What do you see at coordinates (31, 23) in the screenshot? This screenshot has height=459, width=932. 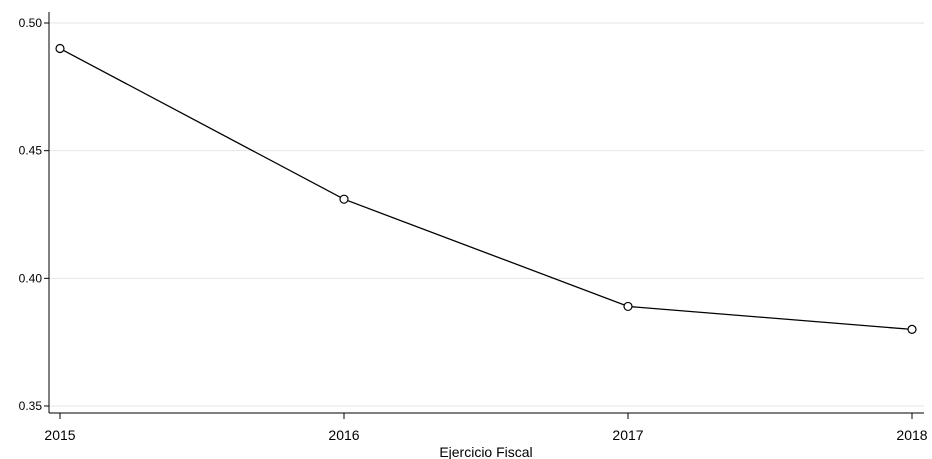 I see `y-tick-label: 0.50` at bounding box center [31, 23].